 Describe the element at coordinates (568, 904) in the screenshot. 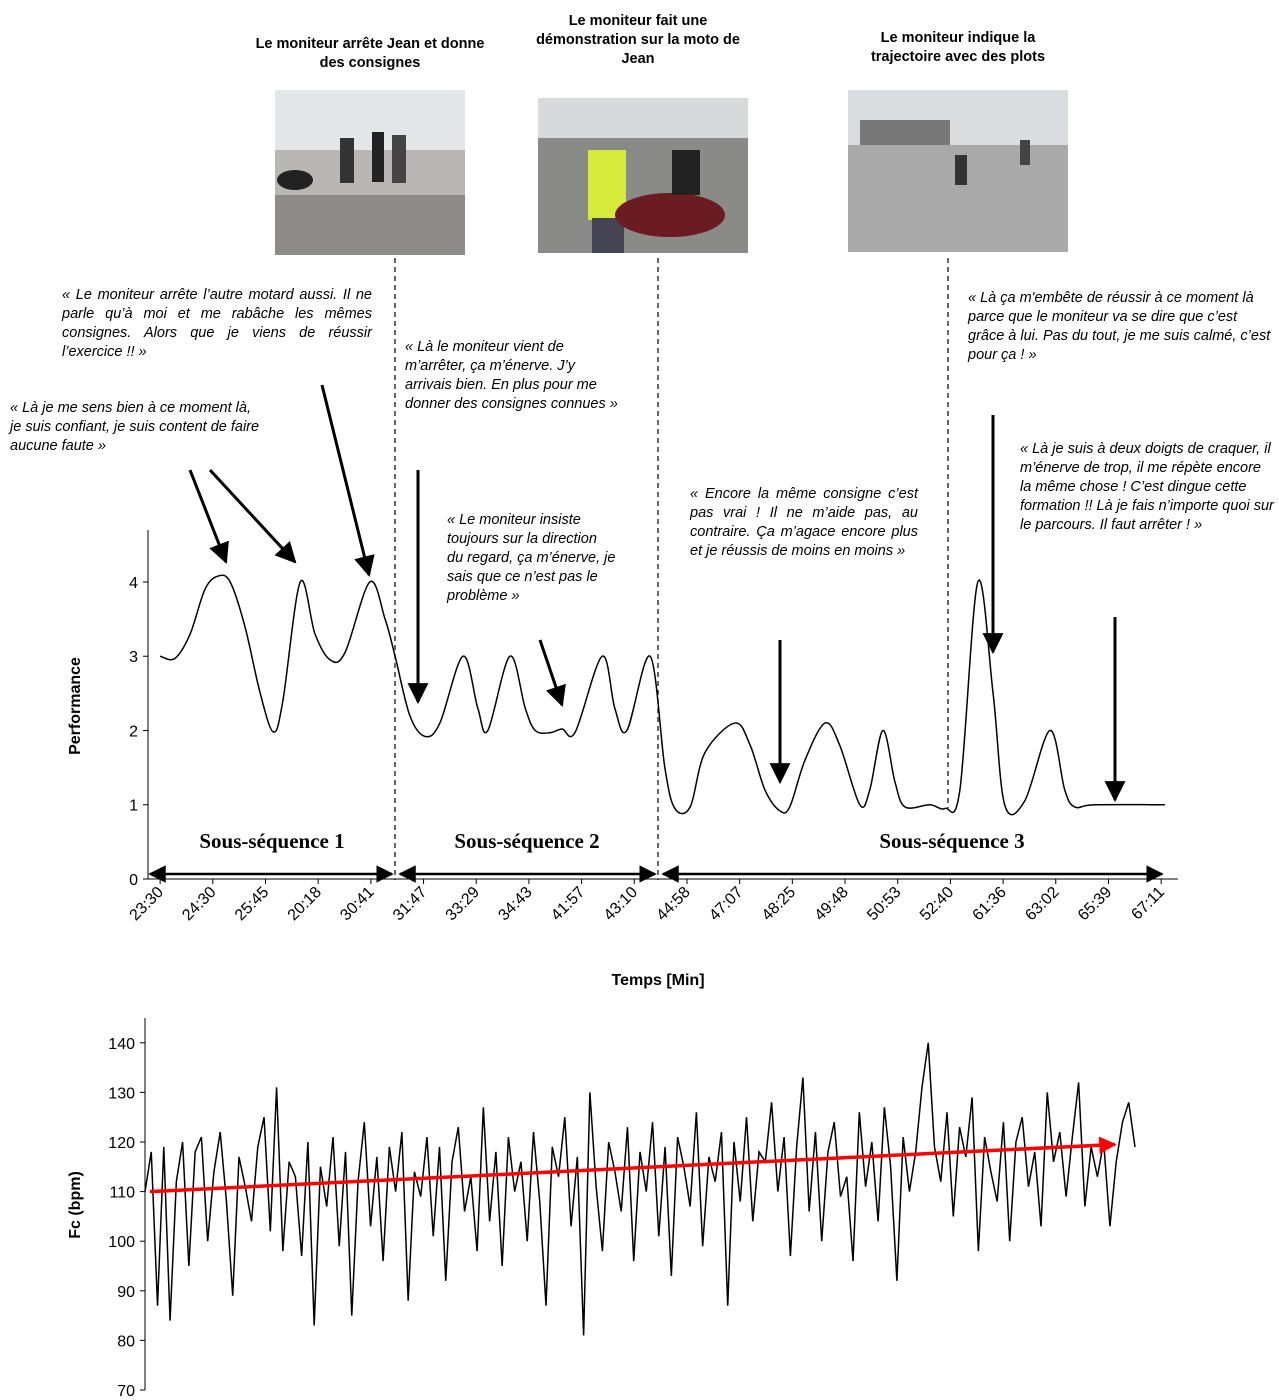

I see `x-tick-label: 41:57` at that location.